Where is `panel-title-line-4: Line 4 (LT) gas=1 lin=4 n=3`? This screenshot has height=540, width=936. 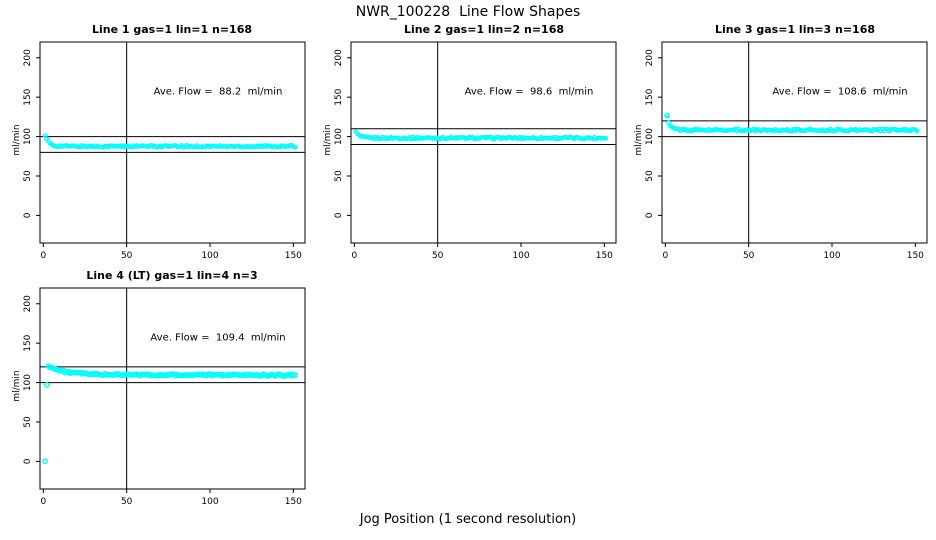
panel-title-line-4: Line 4 (LT) gas=1 lin=4 n=3 is located at coordinates (172, 275).